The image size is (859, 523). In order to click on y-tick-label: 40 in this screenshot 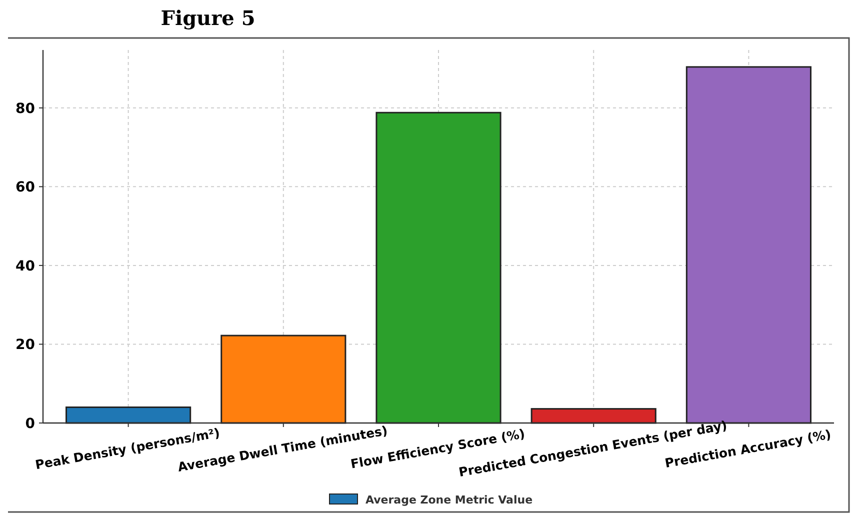, I will do `click(26, 266)`.